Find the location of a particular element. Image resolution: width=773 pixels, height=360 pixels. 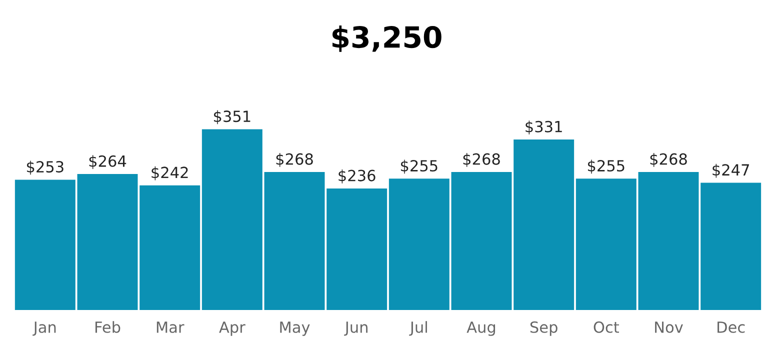

x-tick-label: Oct is located at coordinates (607, 327).